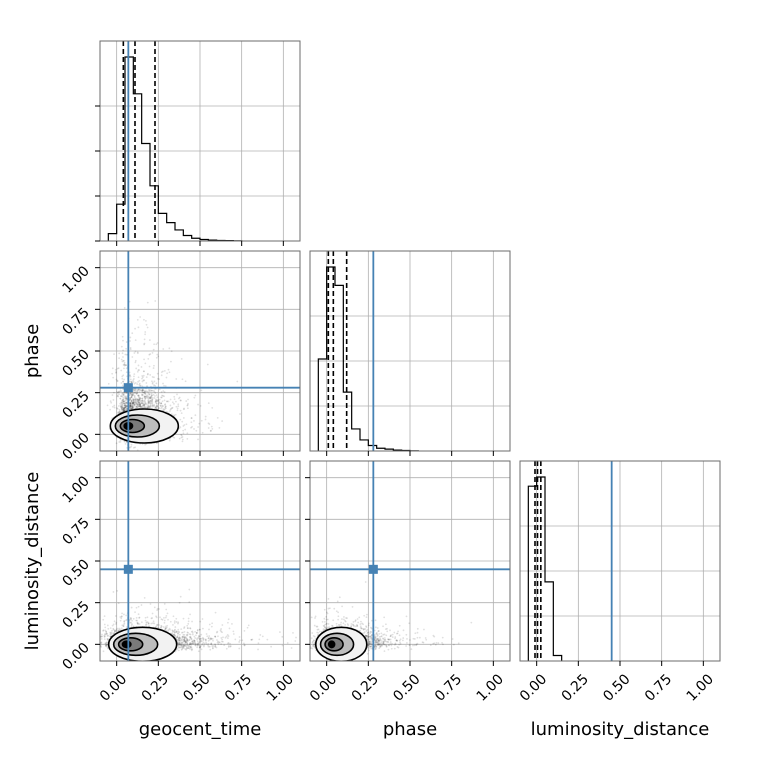  What do you see at coordinates (175, 141) in the screenshot?
I see `histogram-bars` at bounding box center [175, 141].